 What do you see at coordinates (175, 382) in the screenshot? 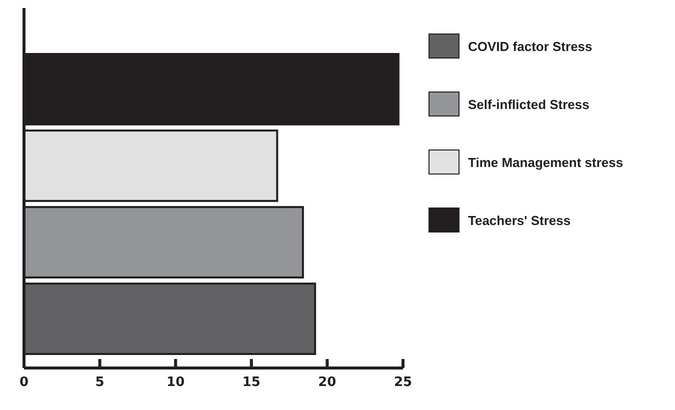
I see `x-tick-label: 10` at bounding box center [175, 382].